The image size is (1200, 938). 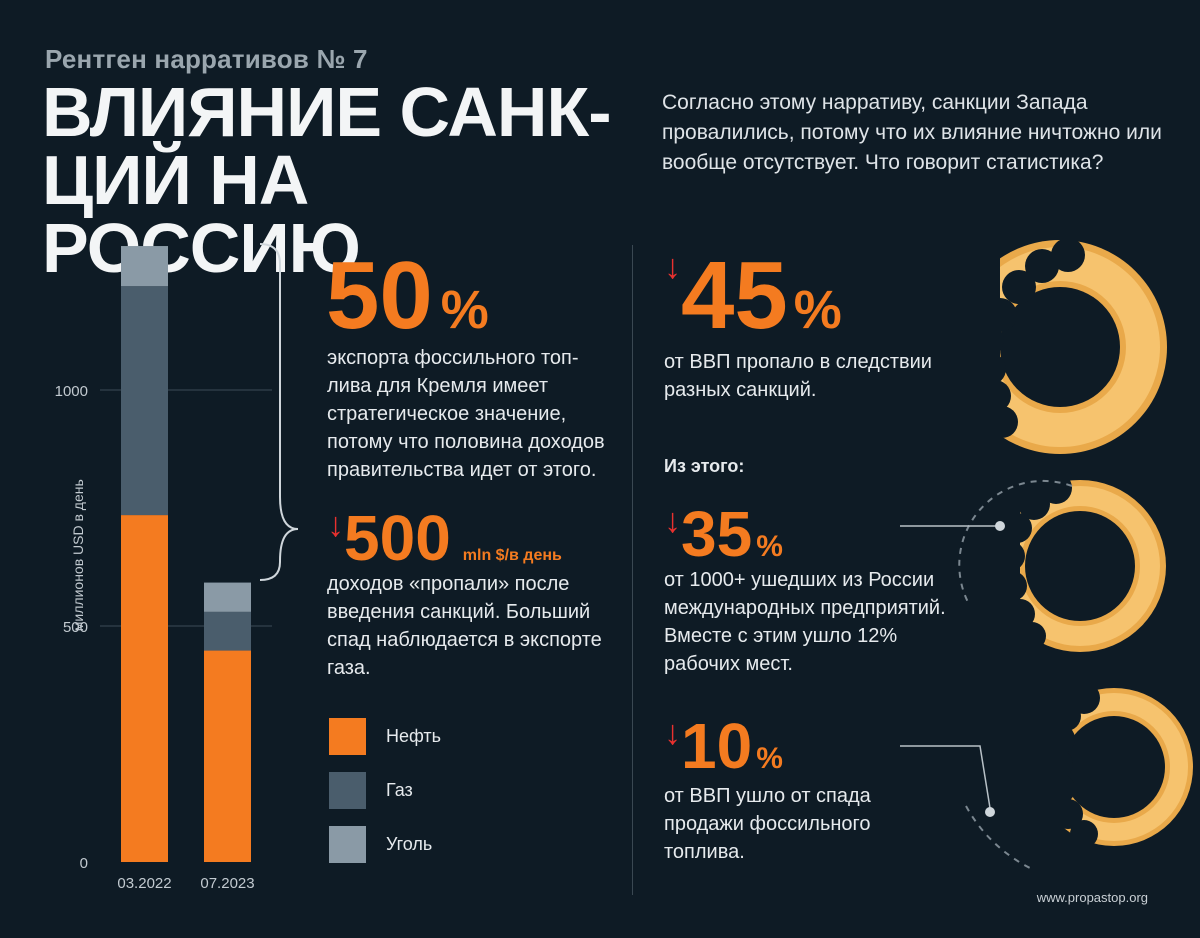 What do you see at coordinates (385, 736) in the screenshot?
I see `legend-item-oil: Нефть` at bounding box center [385, 736].